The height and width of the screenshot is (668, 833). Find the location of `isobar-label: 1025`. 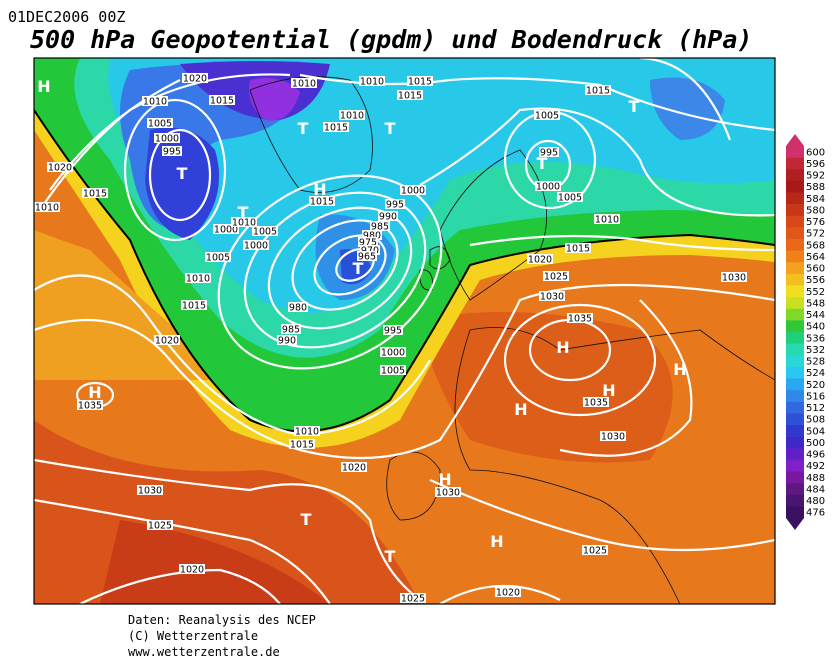

isobar-label: 1025 is located at coordinates (595, 551).